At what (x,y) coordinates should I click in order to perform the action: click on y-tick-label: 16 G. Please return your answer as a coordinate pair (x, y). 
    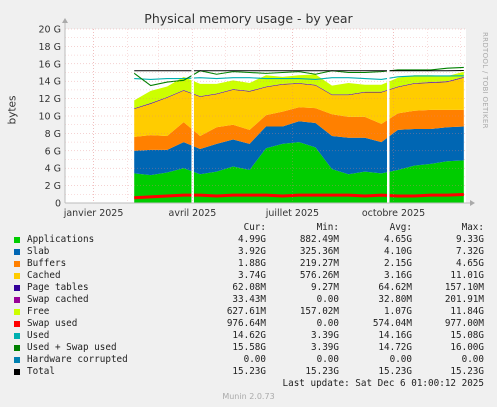
    Looking at the image, I should click on (50, 64).